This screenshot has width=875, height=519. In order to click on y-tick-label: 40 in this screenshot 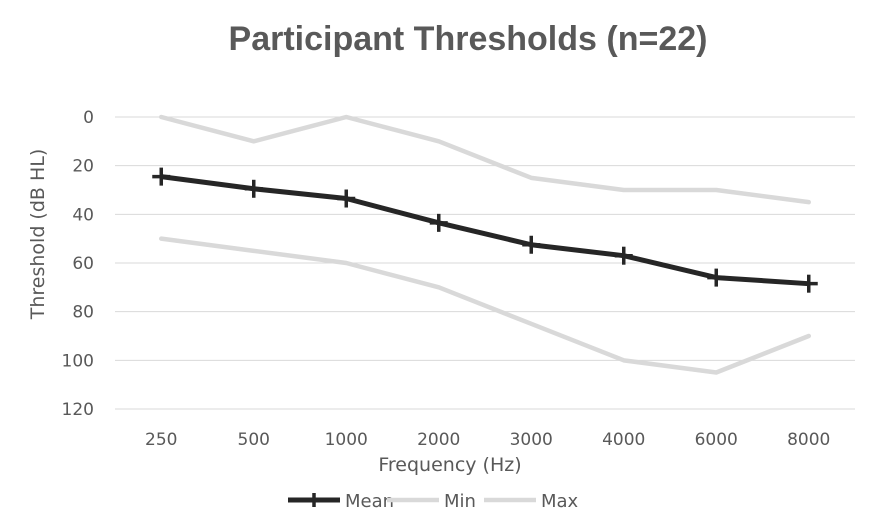, I will do `click(83, 215)`.